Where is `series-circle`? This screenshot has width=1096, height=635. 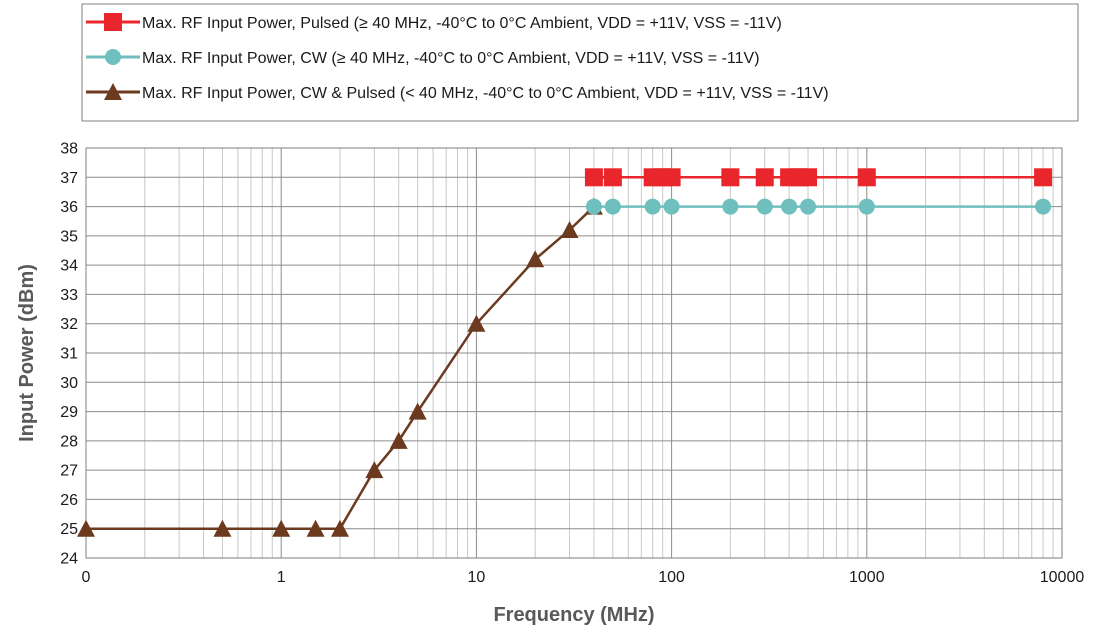 series-circle is located at coordinates (818, 206).